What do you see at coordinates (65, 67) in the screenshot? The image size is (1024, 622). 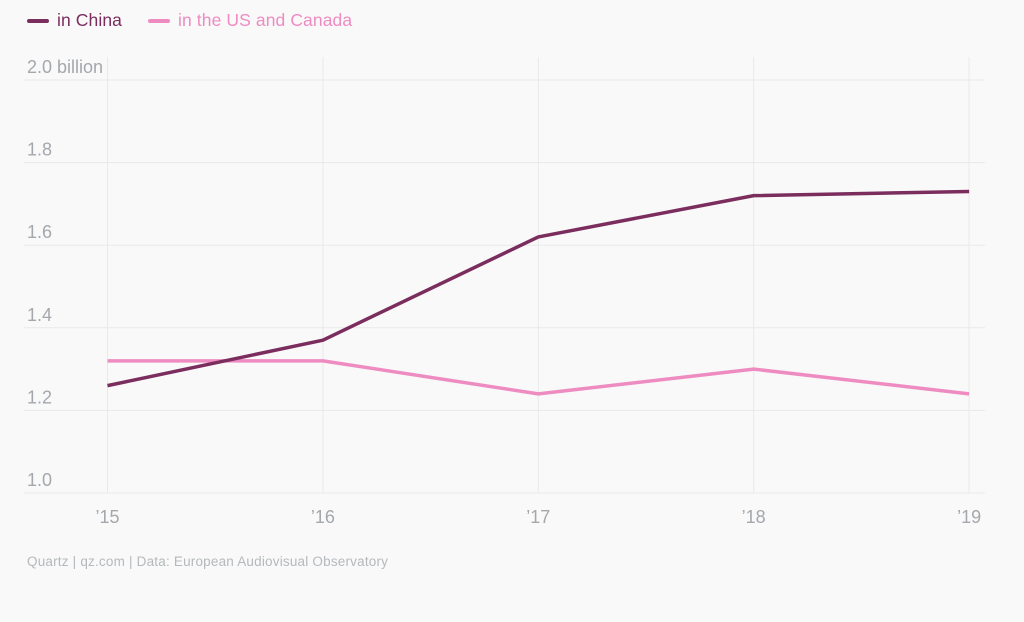 I see `y-tick-label: 2.0 billion` at bounding box center [65, 67].